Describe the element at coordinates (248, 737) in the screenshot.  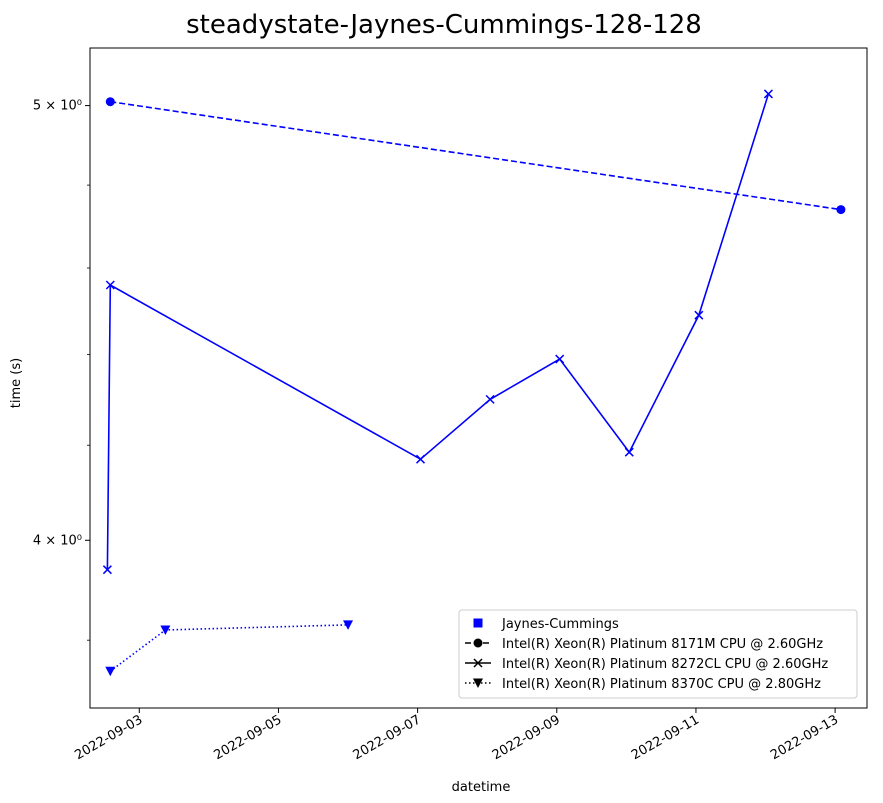
I see `x-tick-label: 2022-09-05` at that location.